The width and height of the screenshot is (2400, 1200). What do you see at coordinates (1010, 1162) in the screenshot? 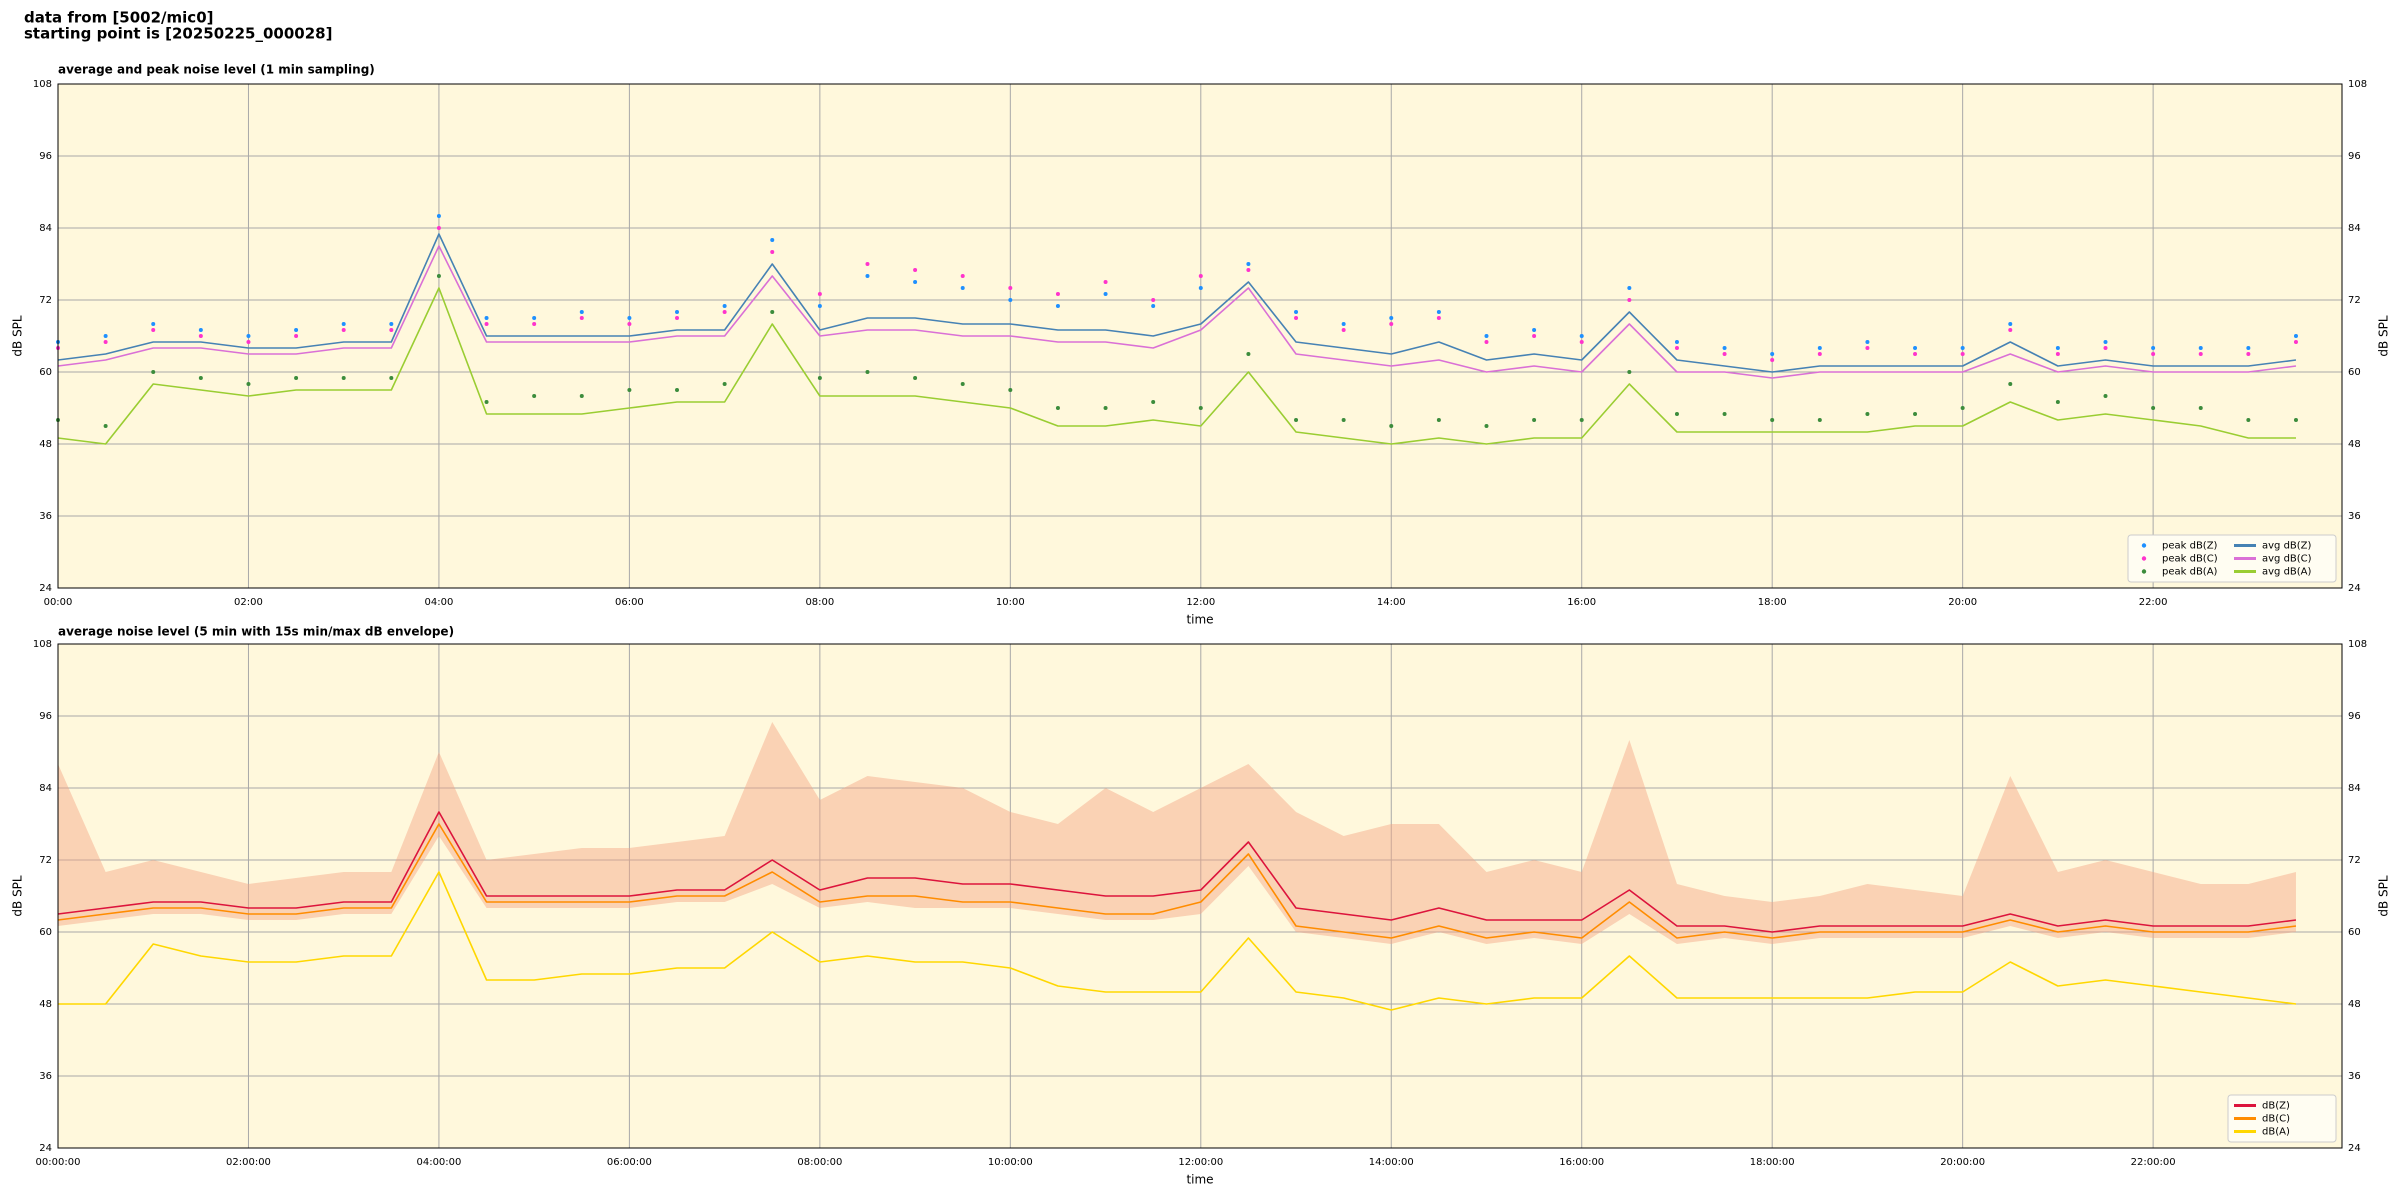
I see `x-tick-label: 10:00:00` at bounding box center [1010, 1162].